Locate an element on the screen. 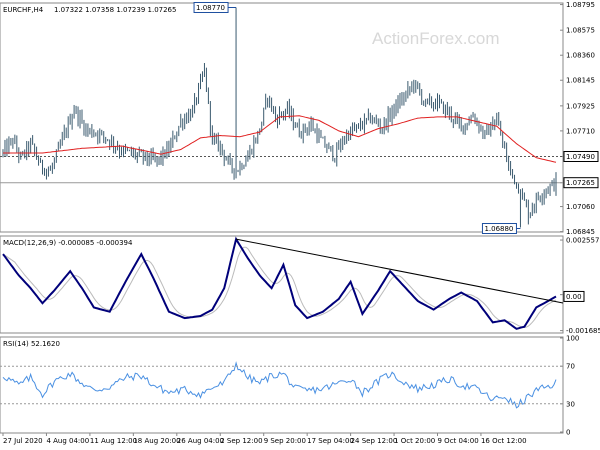  price-y-tick-label: 1.08575 is located at coordinates (580, 31).